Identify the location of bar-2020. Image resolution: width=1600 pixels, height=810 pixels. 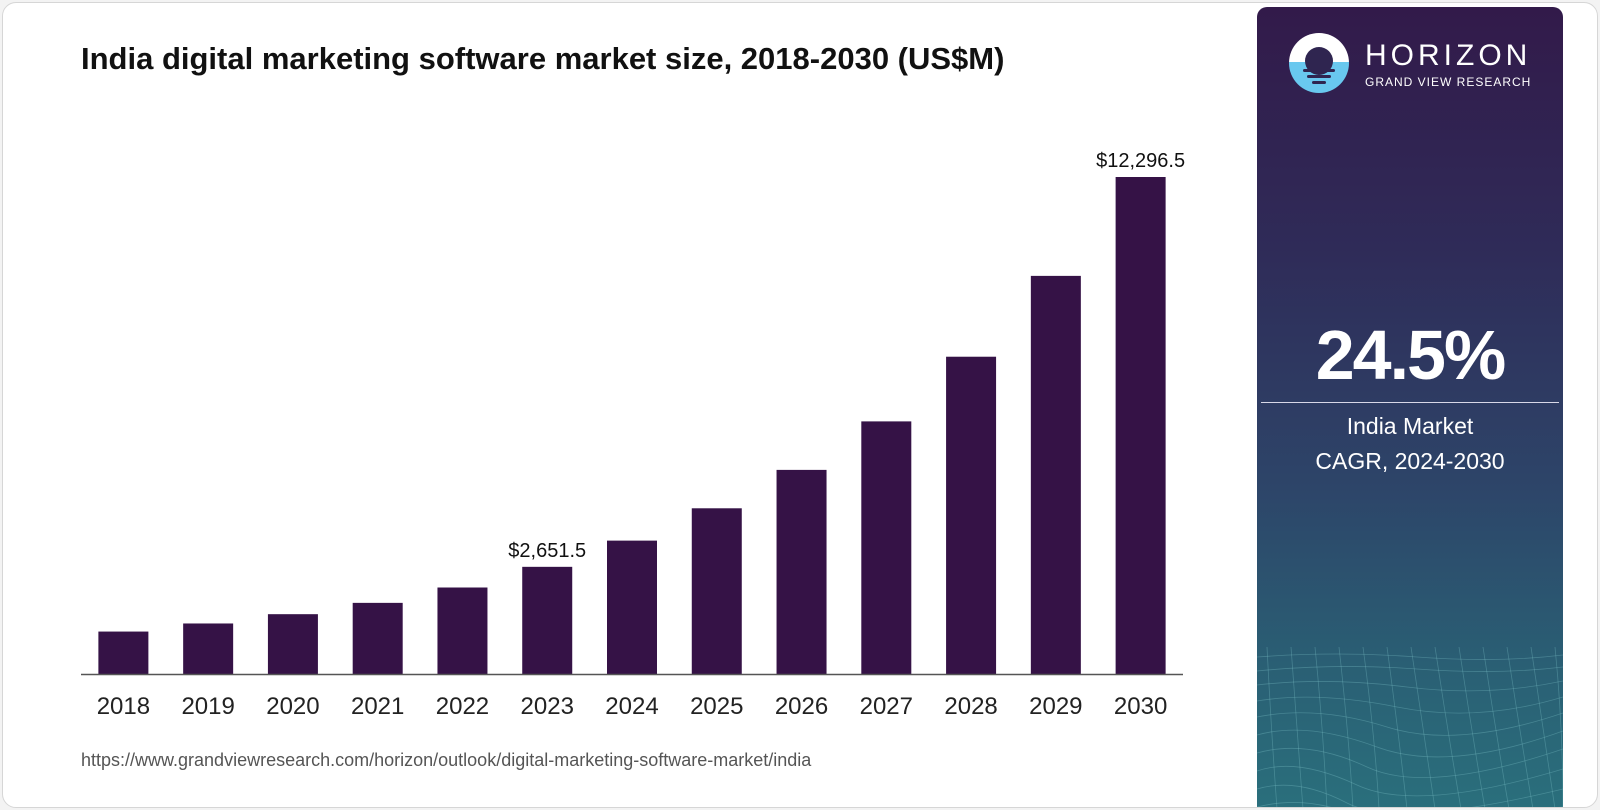
(292, 644).